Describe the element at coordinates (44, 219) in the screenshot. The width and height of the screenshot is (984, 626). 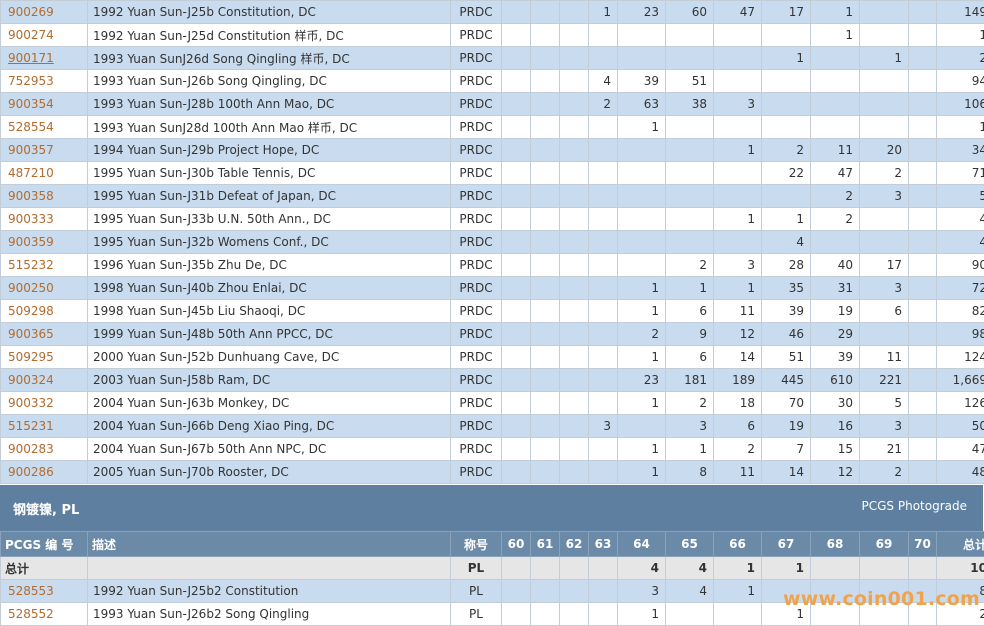
I see `pcgs-code-link: 900333` at that location.